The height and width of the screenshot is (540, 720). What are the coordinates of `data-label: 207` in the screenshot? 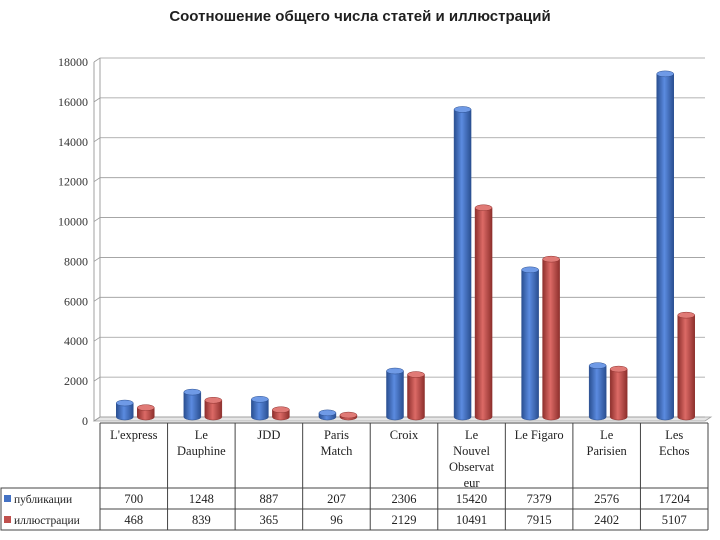 It's located at (336, 499).